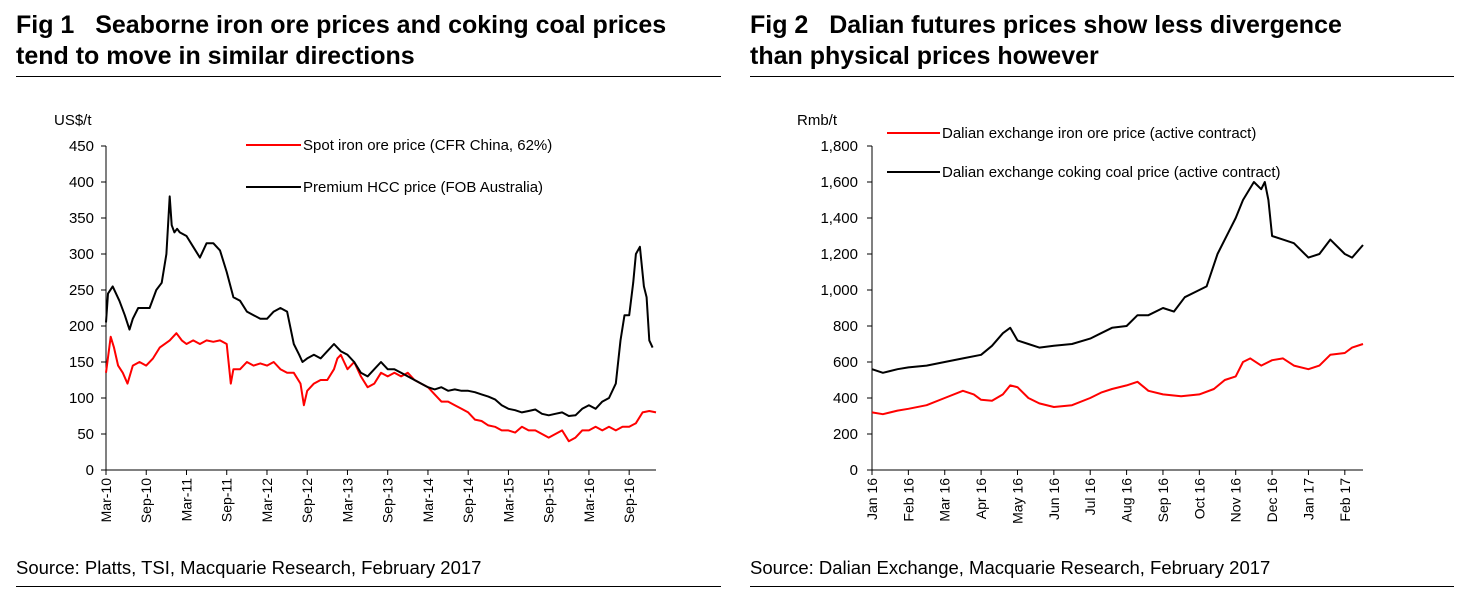 The width and height of the screenshot is (1458, 601). Describe the element at coordinates (839, 254) in the screenshot. I see `y-tick-label: 1,200` at that location.